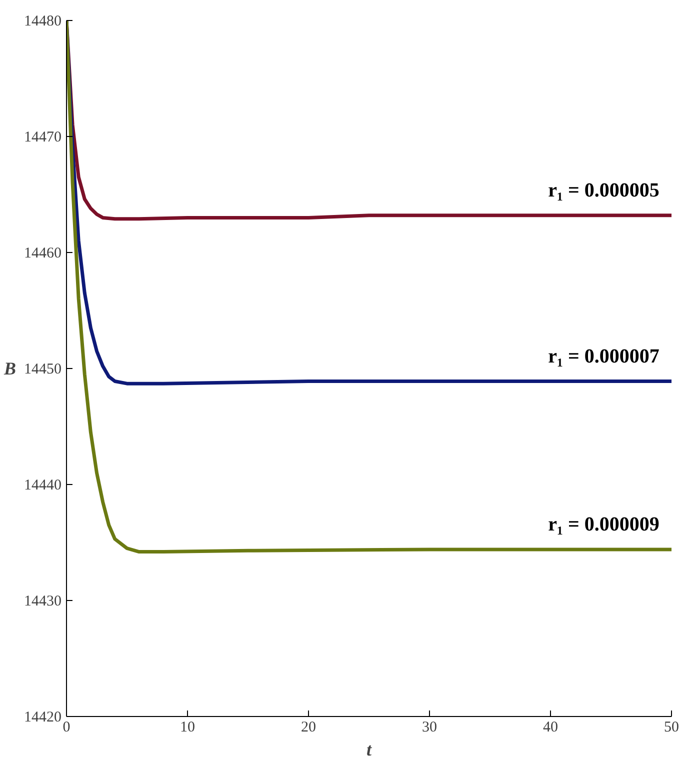 The height and width of the screenshot is (762, 683). I want to click on series-label: r₁ = 0.000009, so click(604, 525).